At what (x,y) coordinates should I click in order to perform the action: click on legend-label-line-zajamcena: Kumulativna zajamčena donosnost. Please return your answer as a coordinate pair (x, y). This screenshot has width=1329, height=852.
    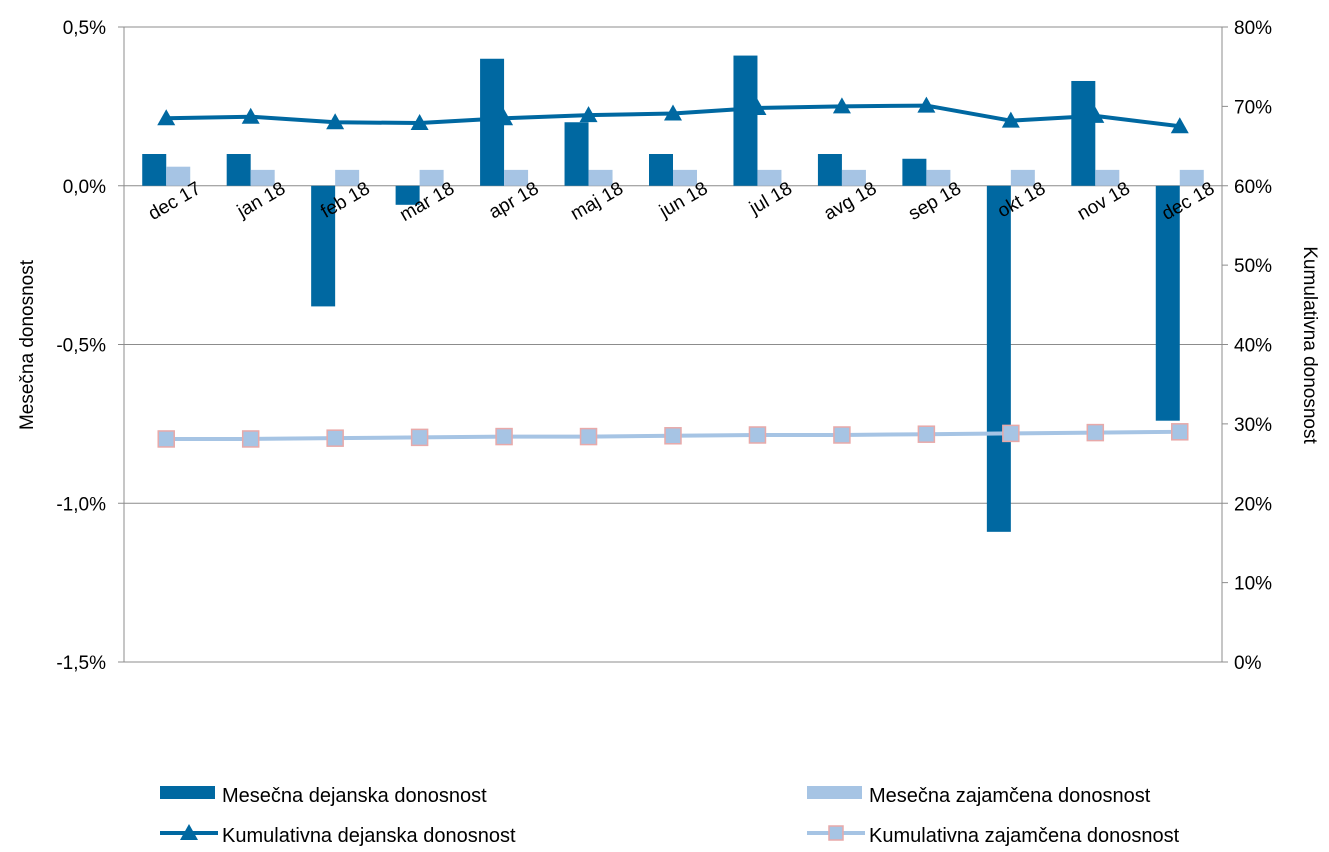
    Looking at the image, I should click on (1024, 836).